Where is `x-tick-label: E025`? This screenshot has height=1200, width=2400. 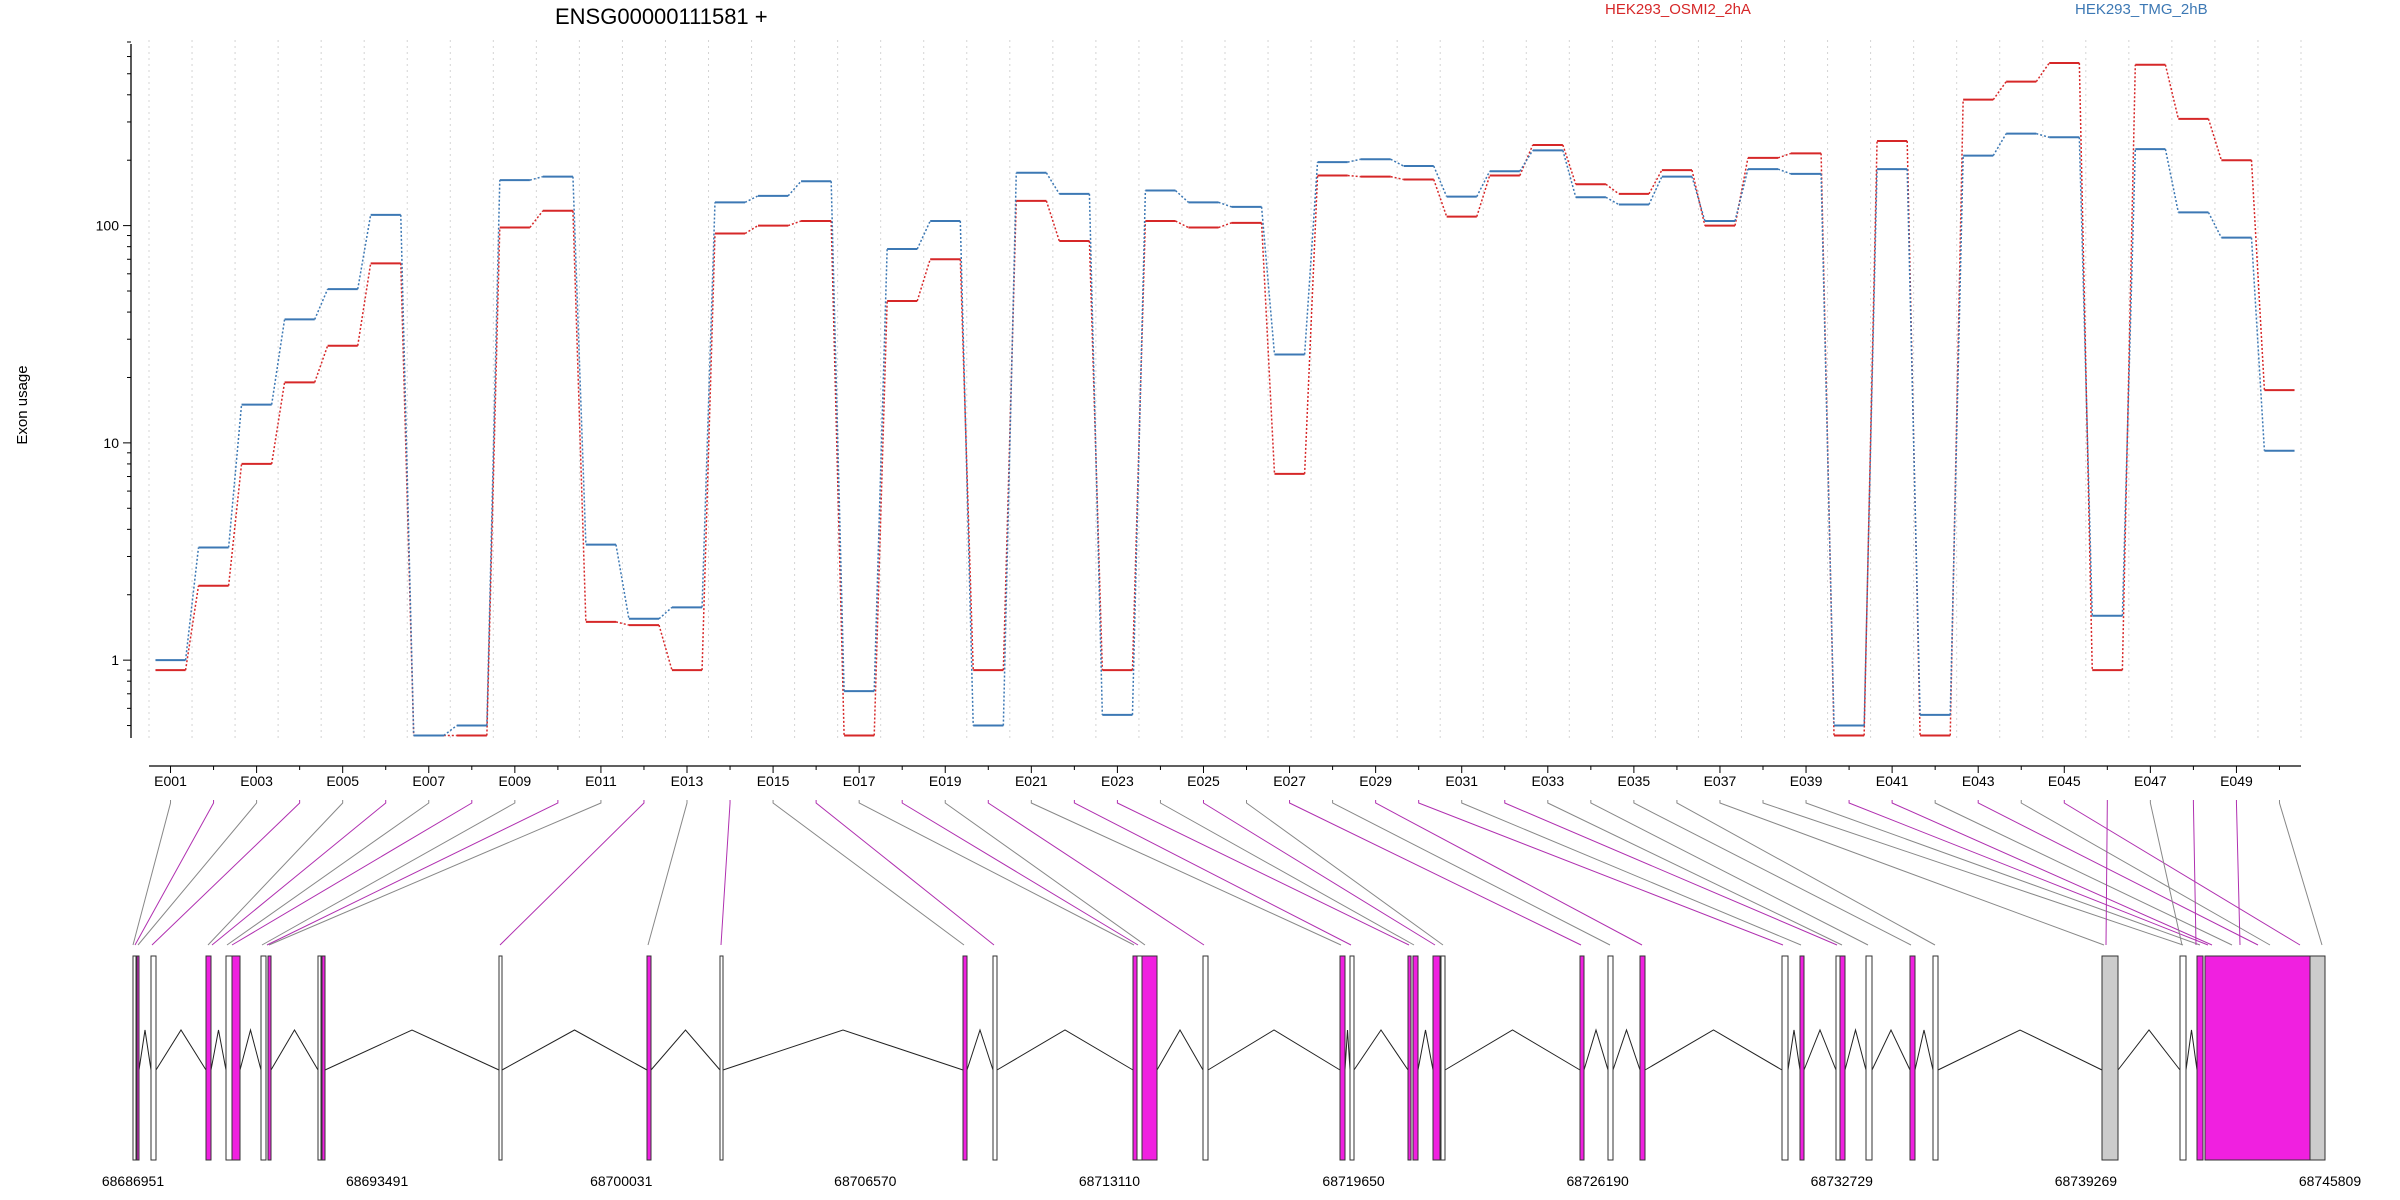 x-tick-label: E025 is located at coordinates (1203, 781).